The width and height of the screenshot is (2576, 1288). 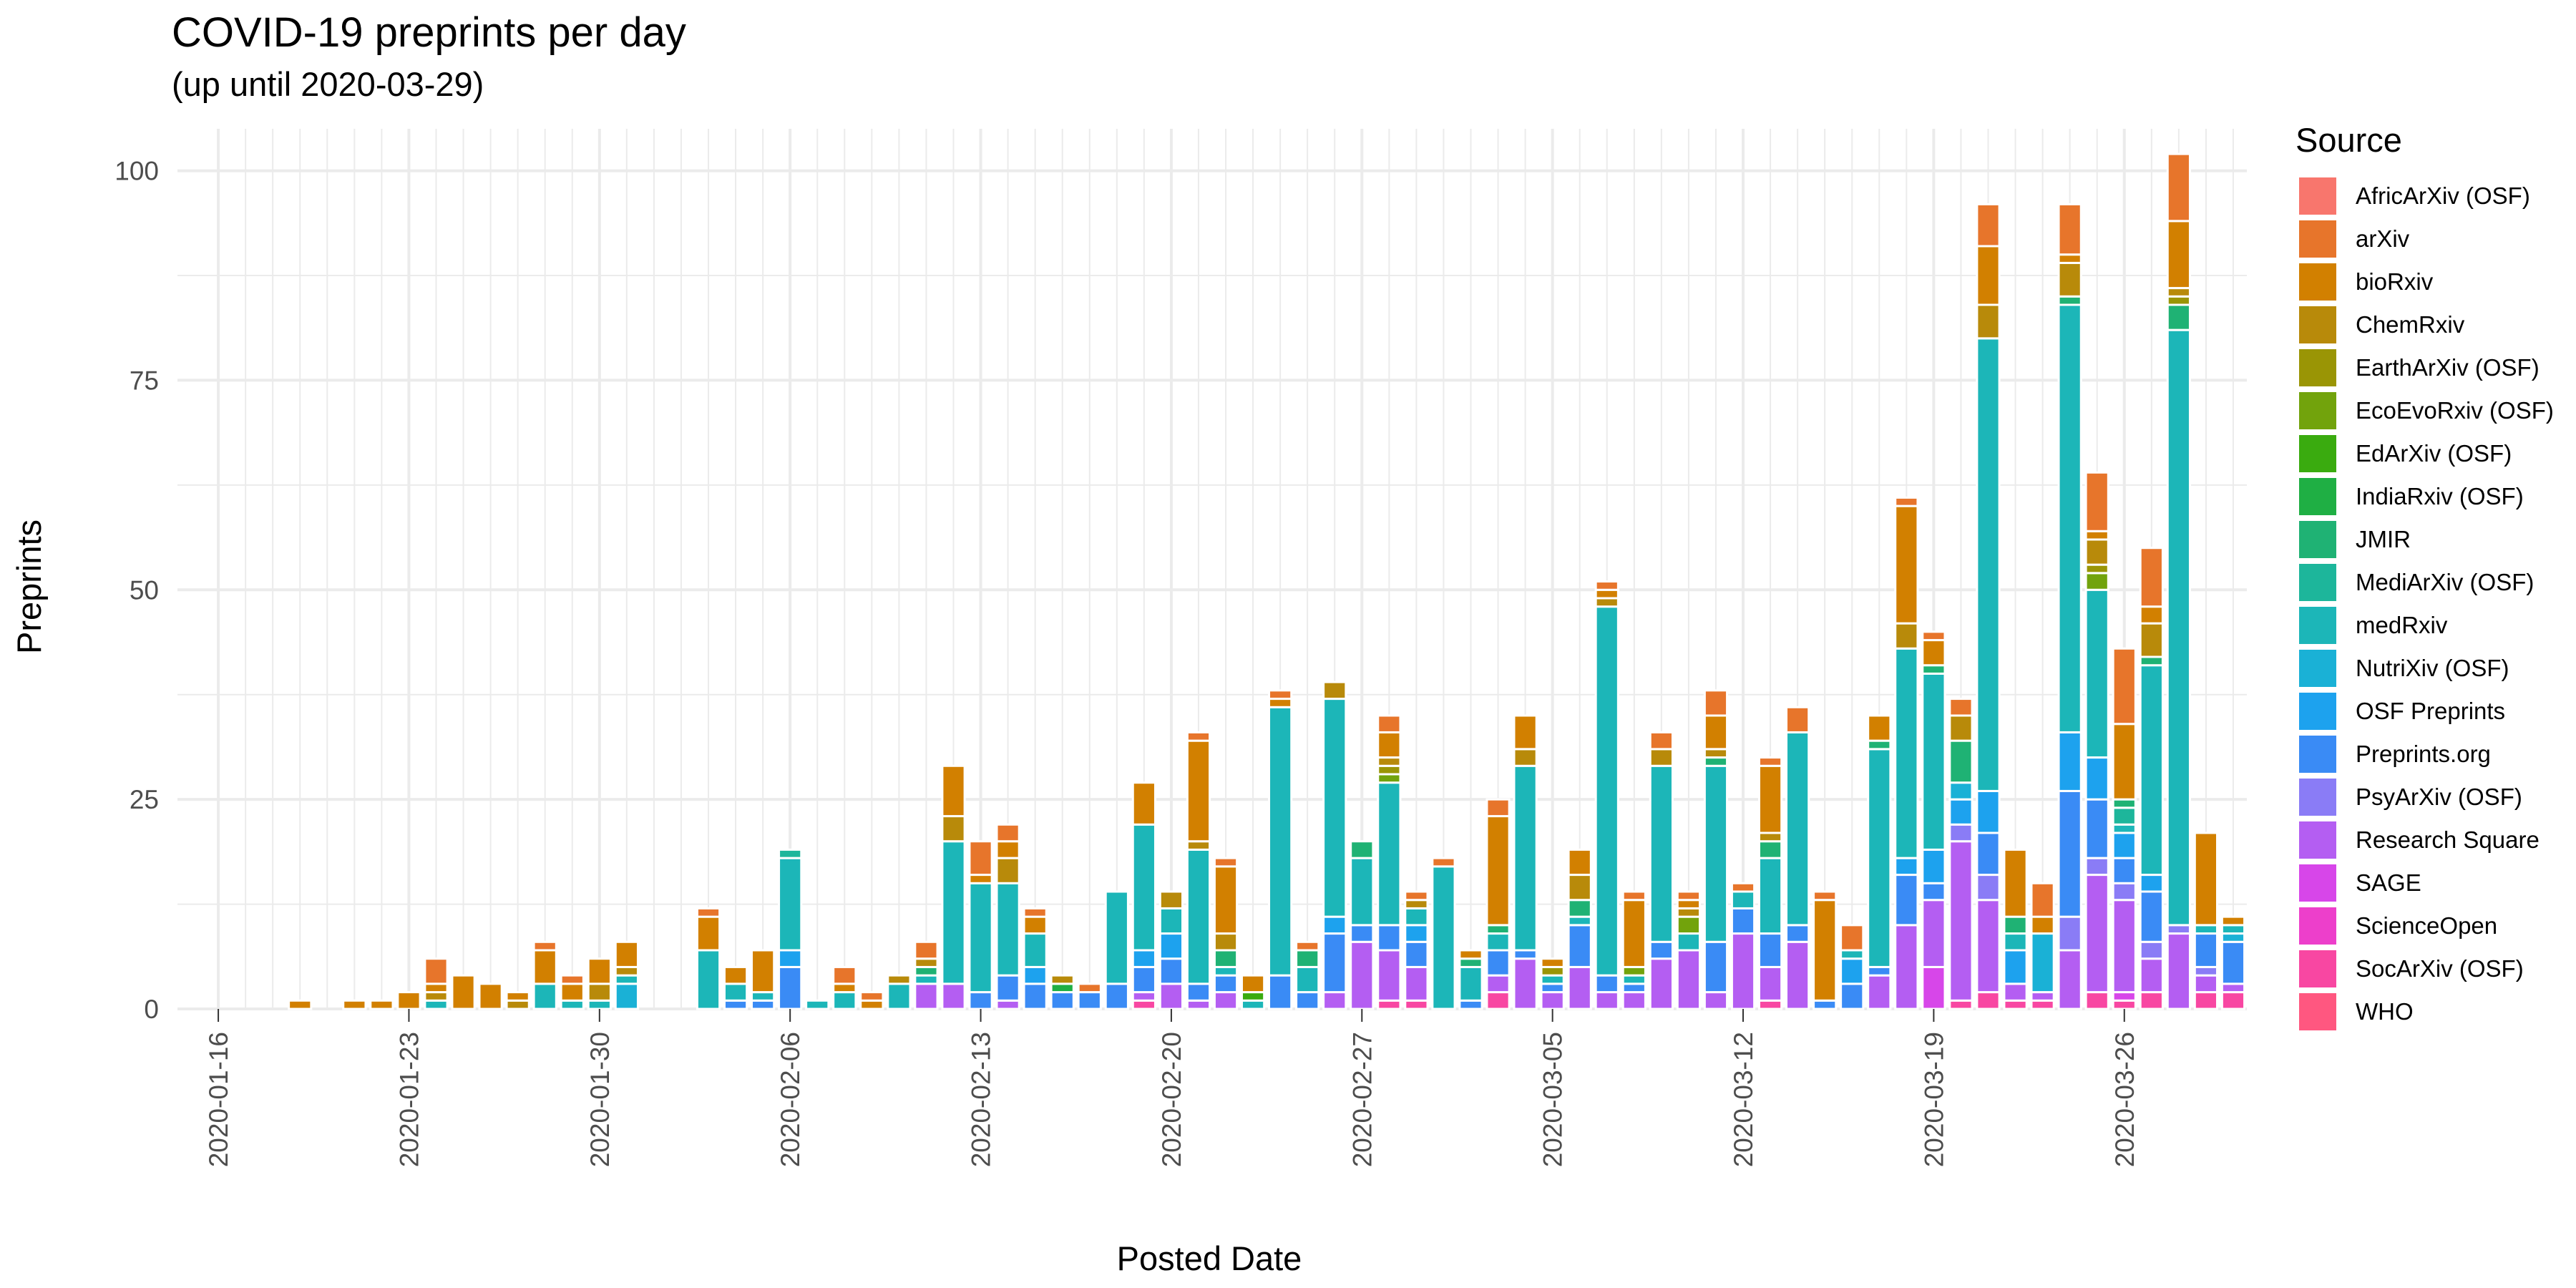 I want to click on y-tick-label: 25, so click(x=144, y=799).